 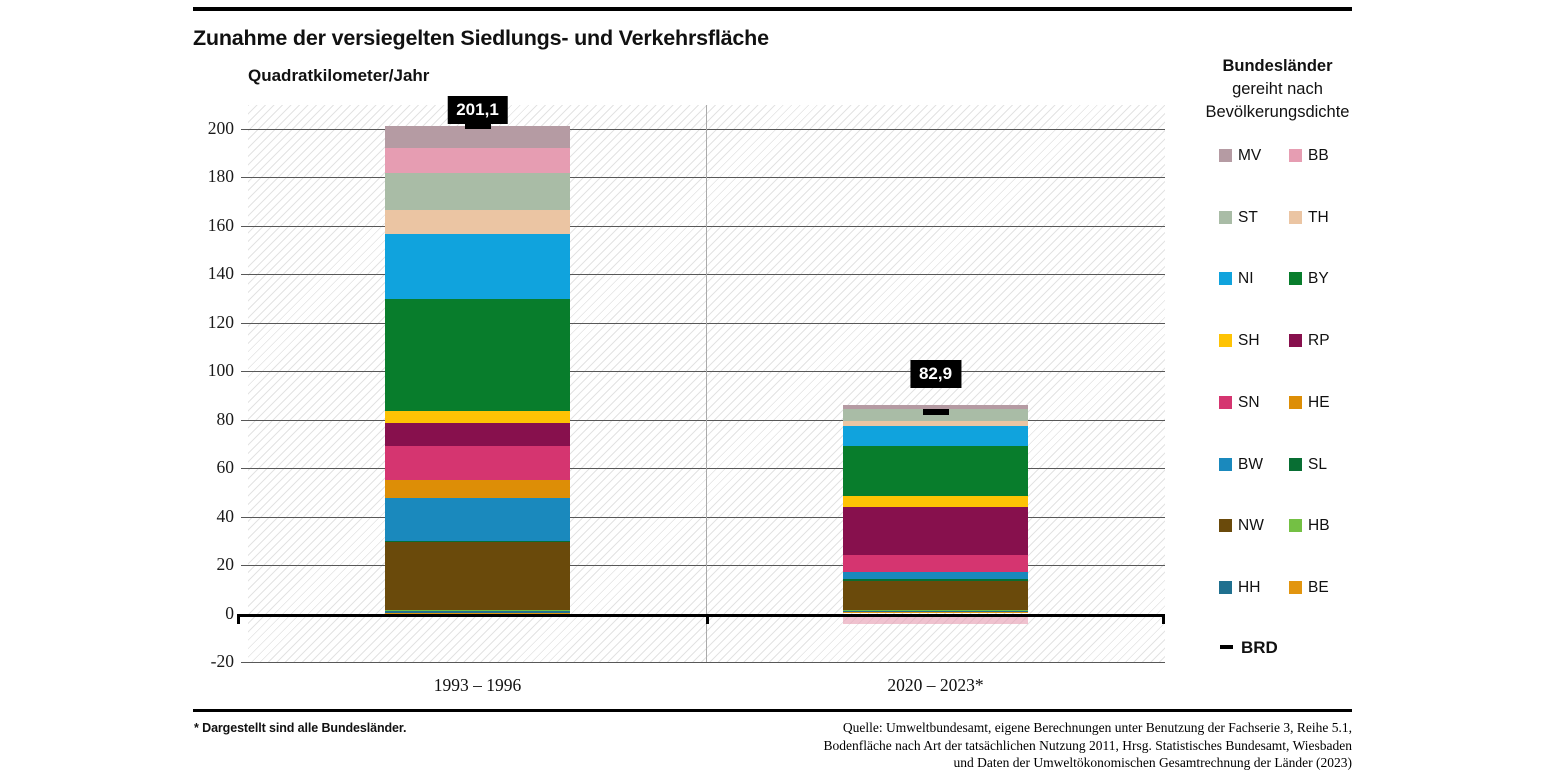 I want to click on legend-swatch-by, so click(x=1295, y=279).